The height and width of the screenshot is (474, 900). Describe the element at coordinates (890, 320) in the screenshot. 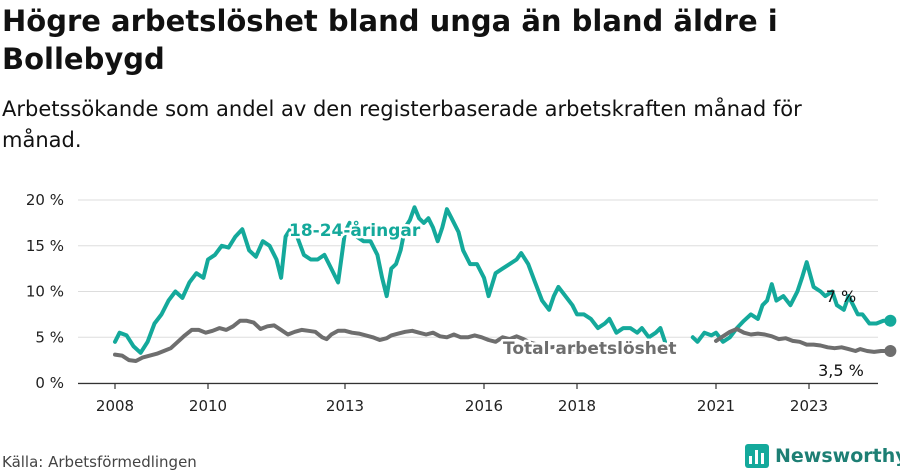

I see `youth-end-marker` at that location.